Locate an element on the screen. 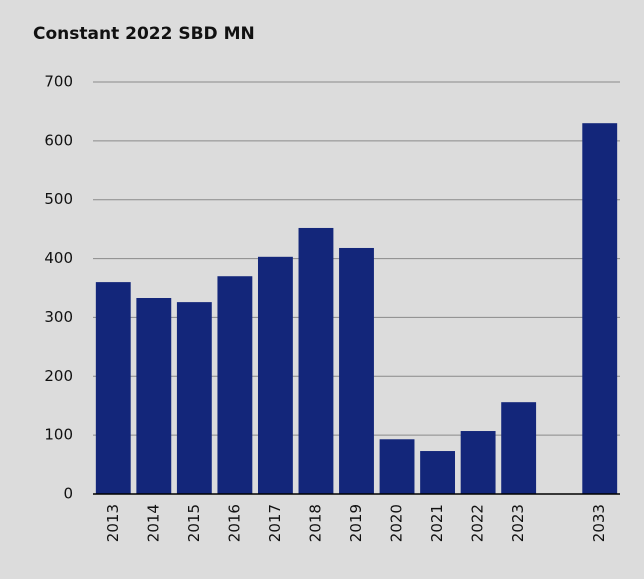 This screenshot has height=579, width=644. y-tick-label: 0 is located at coordinates (68, 494).